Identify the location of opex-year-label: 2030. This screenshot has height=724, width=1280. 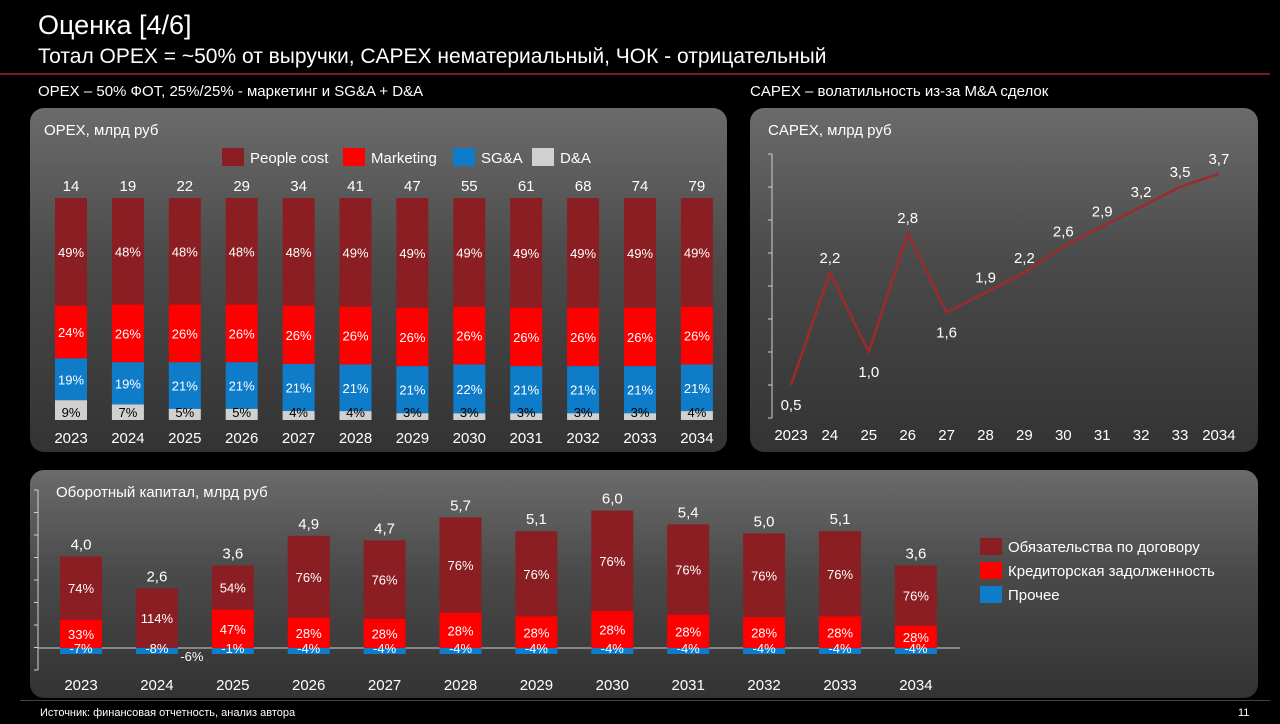
(469, 438).